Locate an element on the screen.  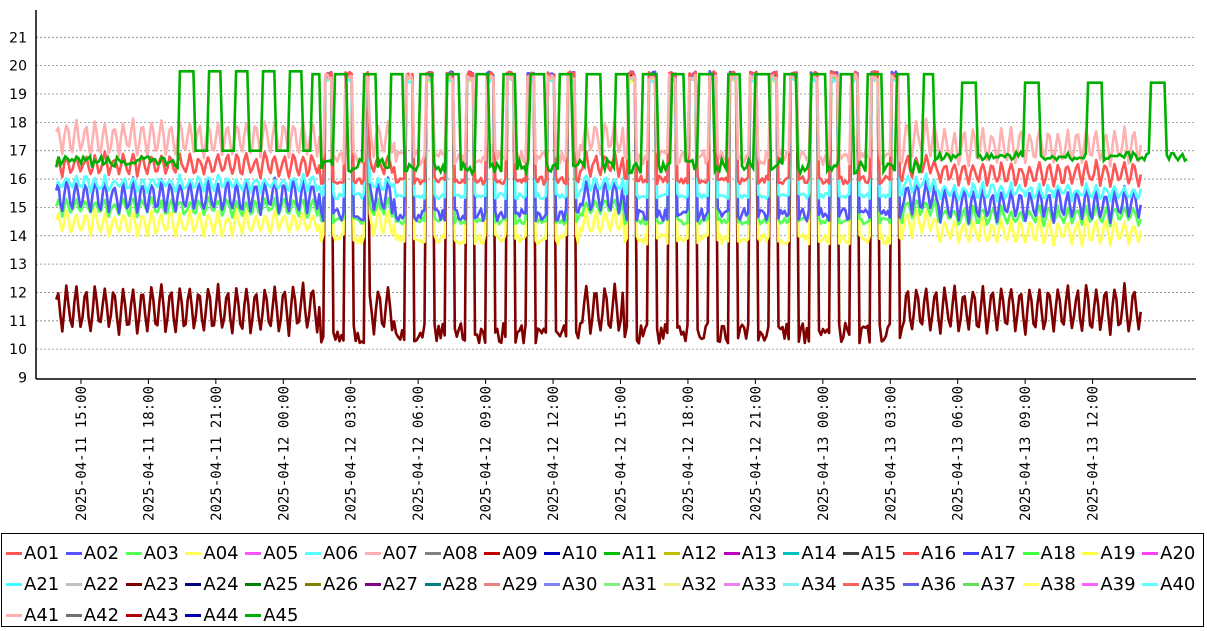
x-tick-label: 2025-04-12 18:00 is located at coordinates (689, 453).